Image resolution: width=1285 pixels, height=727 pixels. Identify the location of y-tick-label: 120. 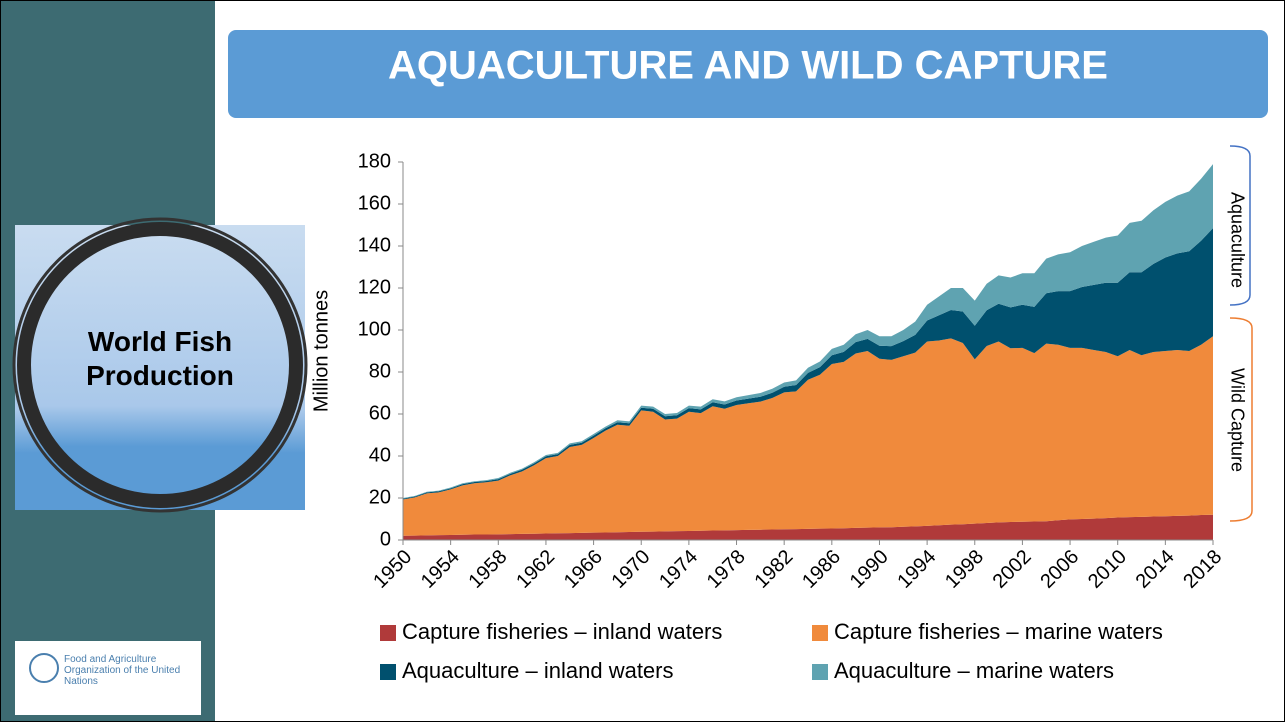
(374, 287).